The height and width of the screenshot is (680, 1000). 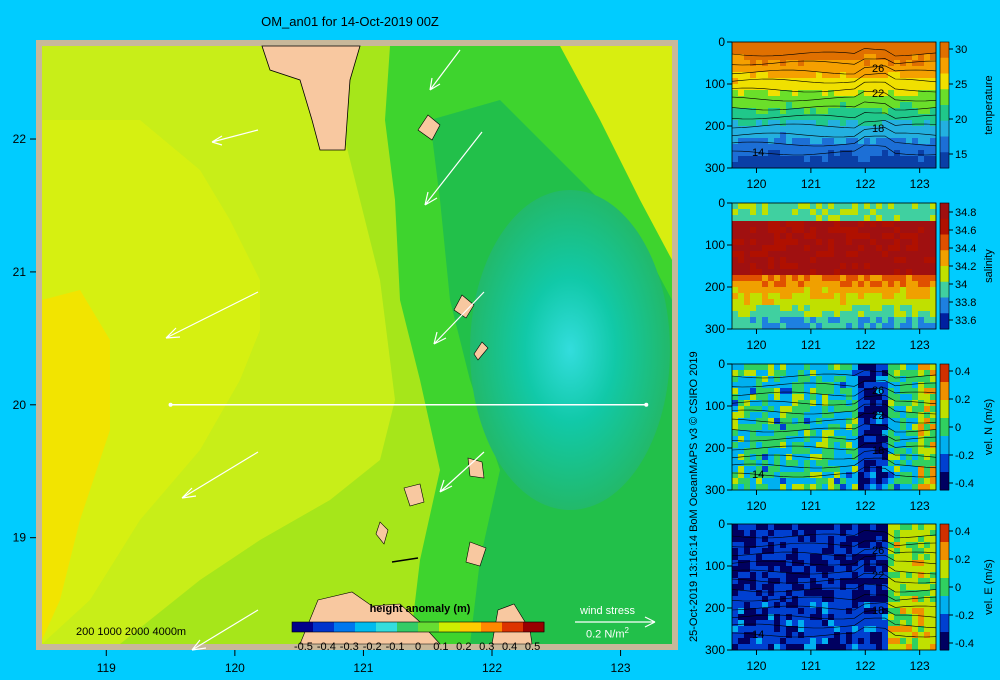 I want to click on colorbar-tick-label: -0.4, so click(x=326, y=647).